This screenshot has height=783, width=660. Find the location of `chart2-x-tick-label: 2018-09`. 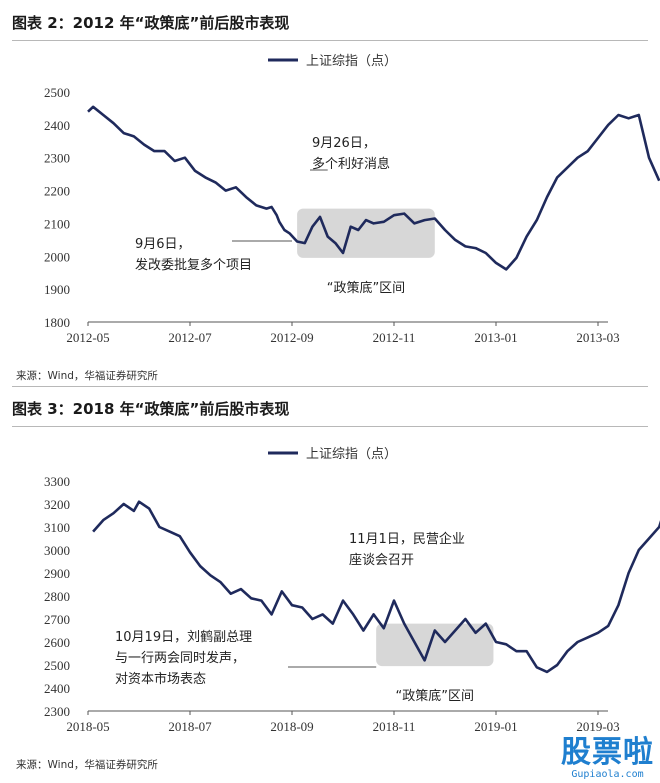

chart2-x-tick-label: 2018-09 is located at coordinates (291, 726).